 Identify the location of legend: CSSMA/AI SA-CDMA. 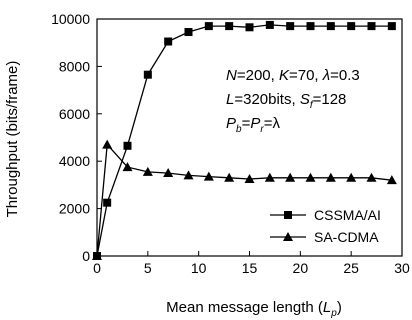
(334, 226).